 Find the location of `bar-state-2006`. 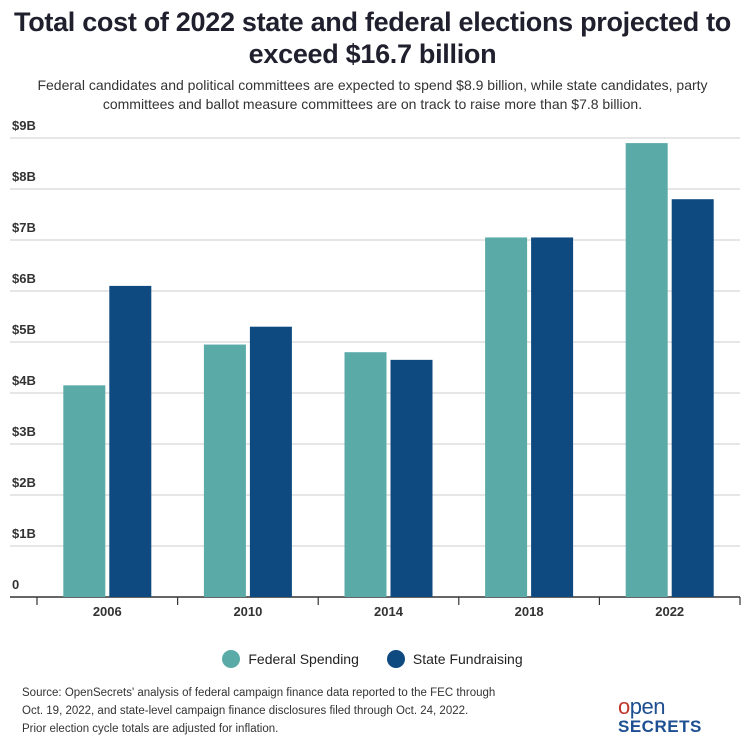

bar-state-2006 is located at coordinates (130, 441).